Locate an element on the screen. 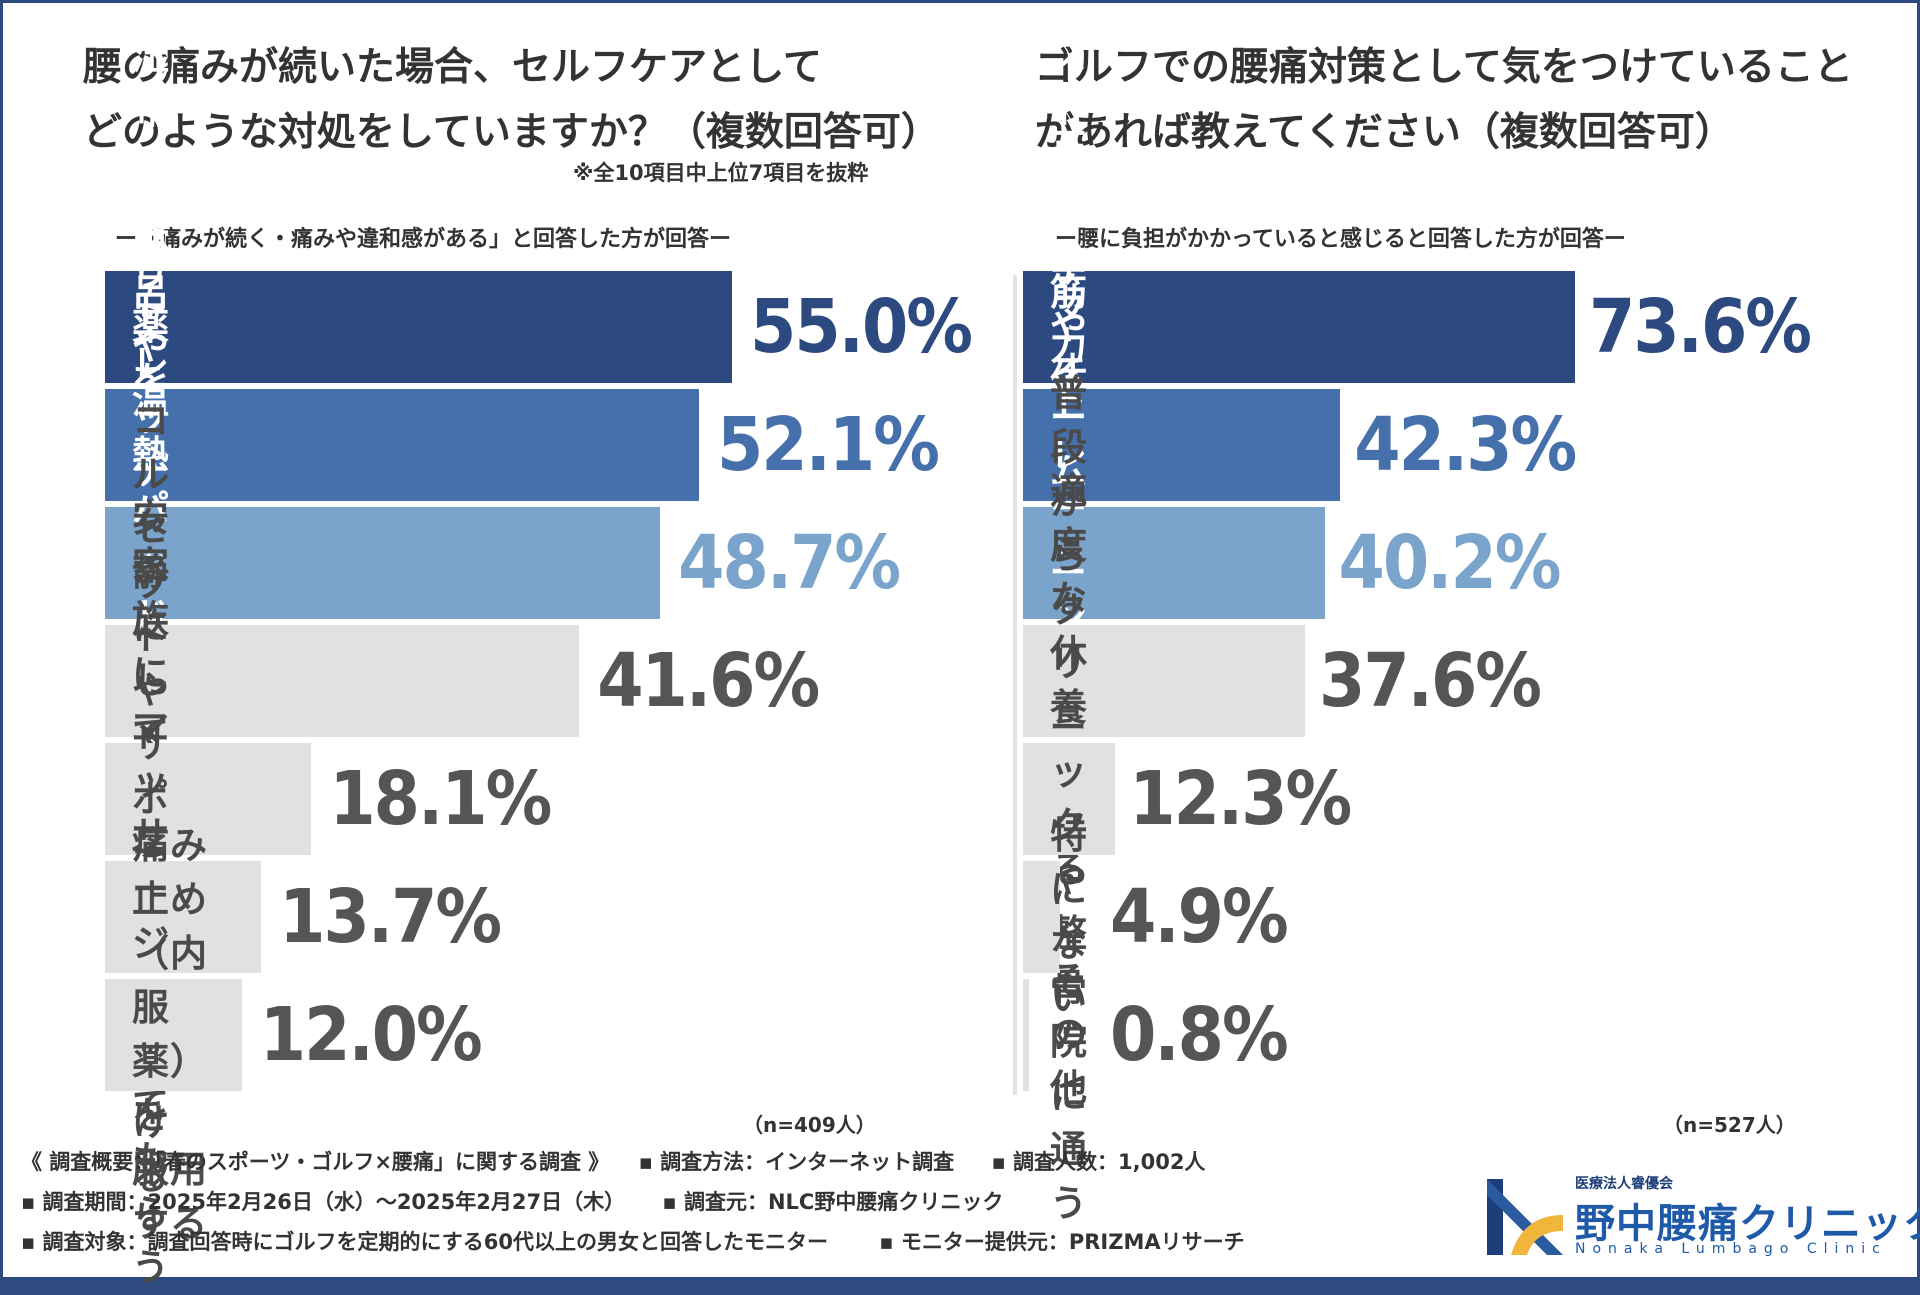 The height and width of the screenshot is (1295, 1920). left-subtitle: ー「痛みが続く・痛みや違和感がある」と回答した方が回答ー is located at coordinates (423, 239).